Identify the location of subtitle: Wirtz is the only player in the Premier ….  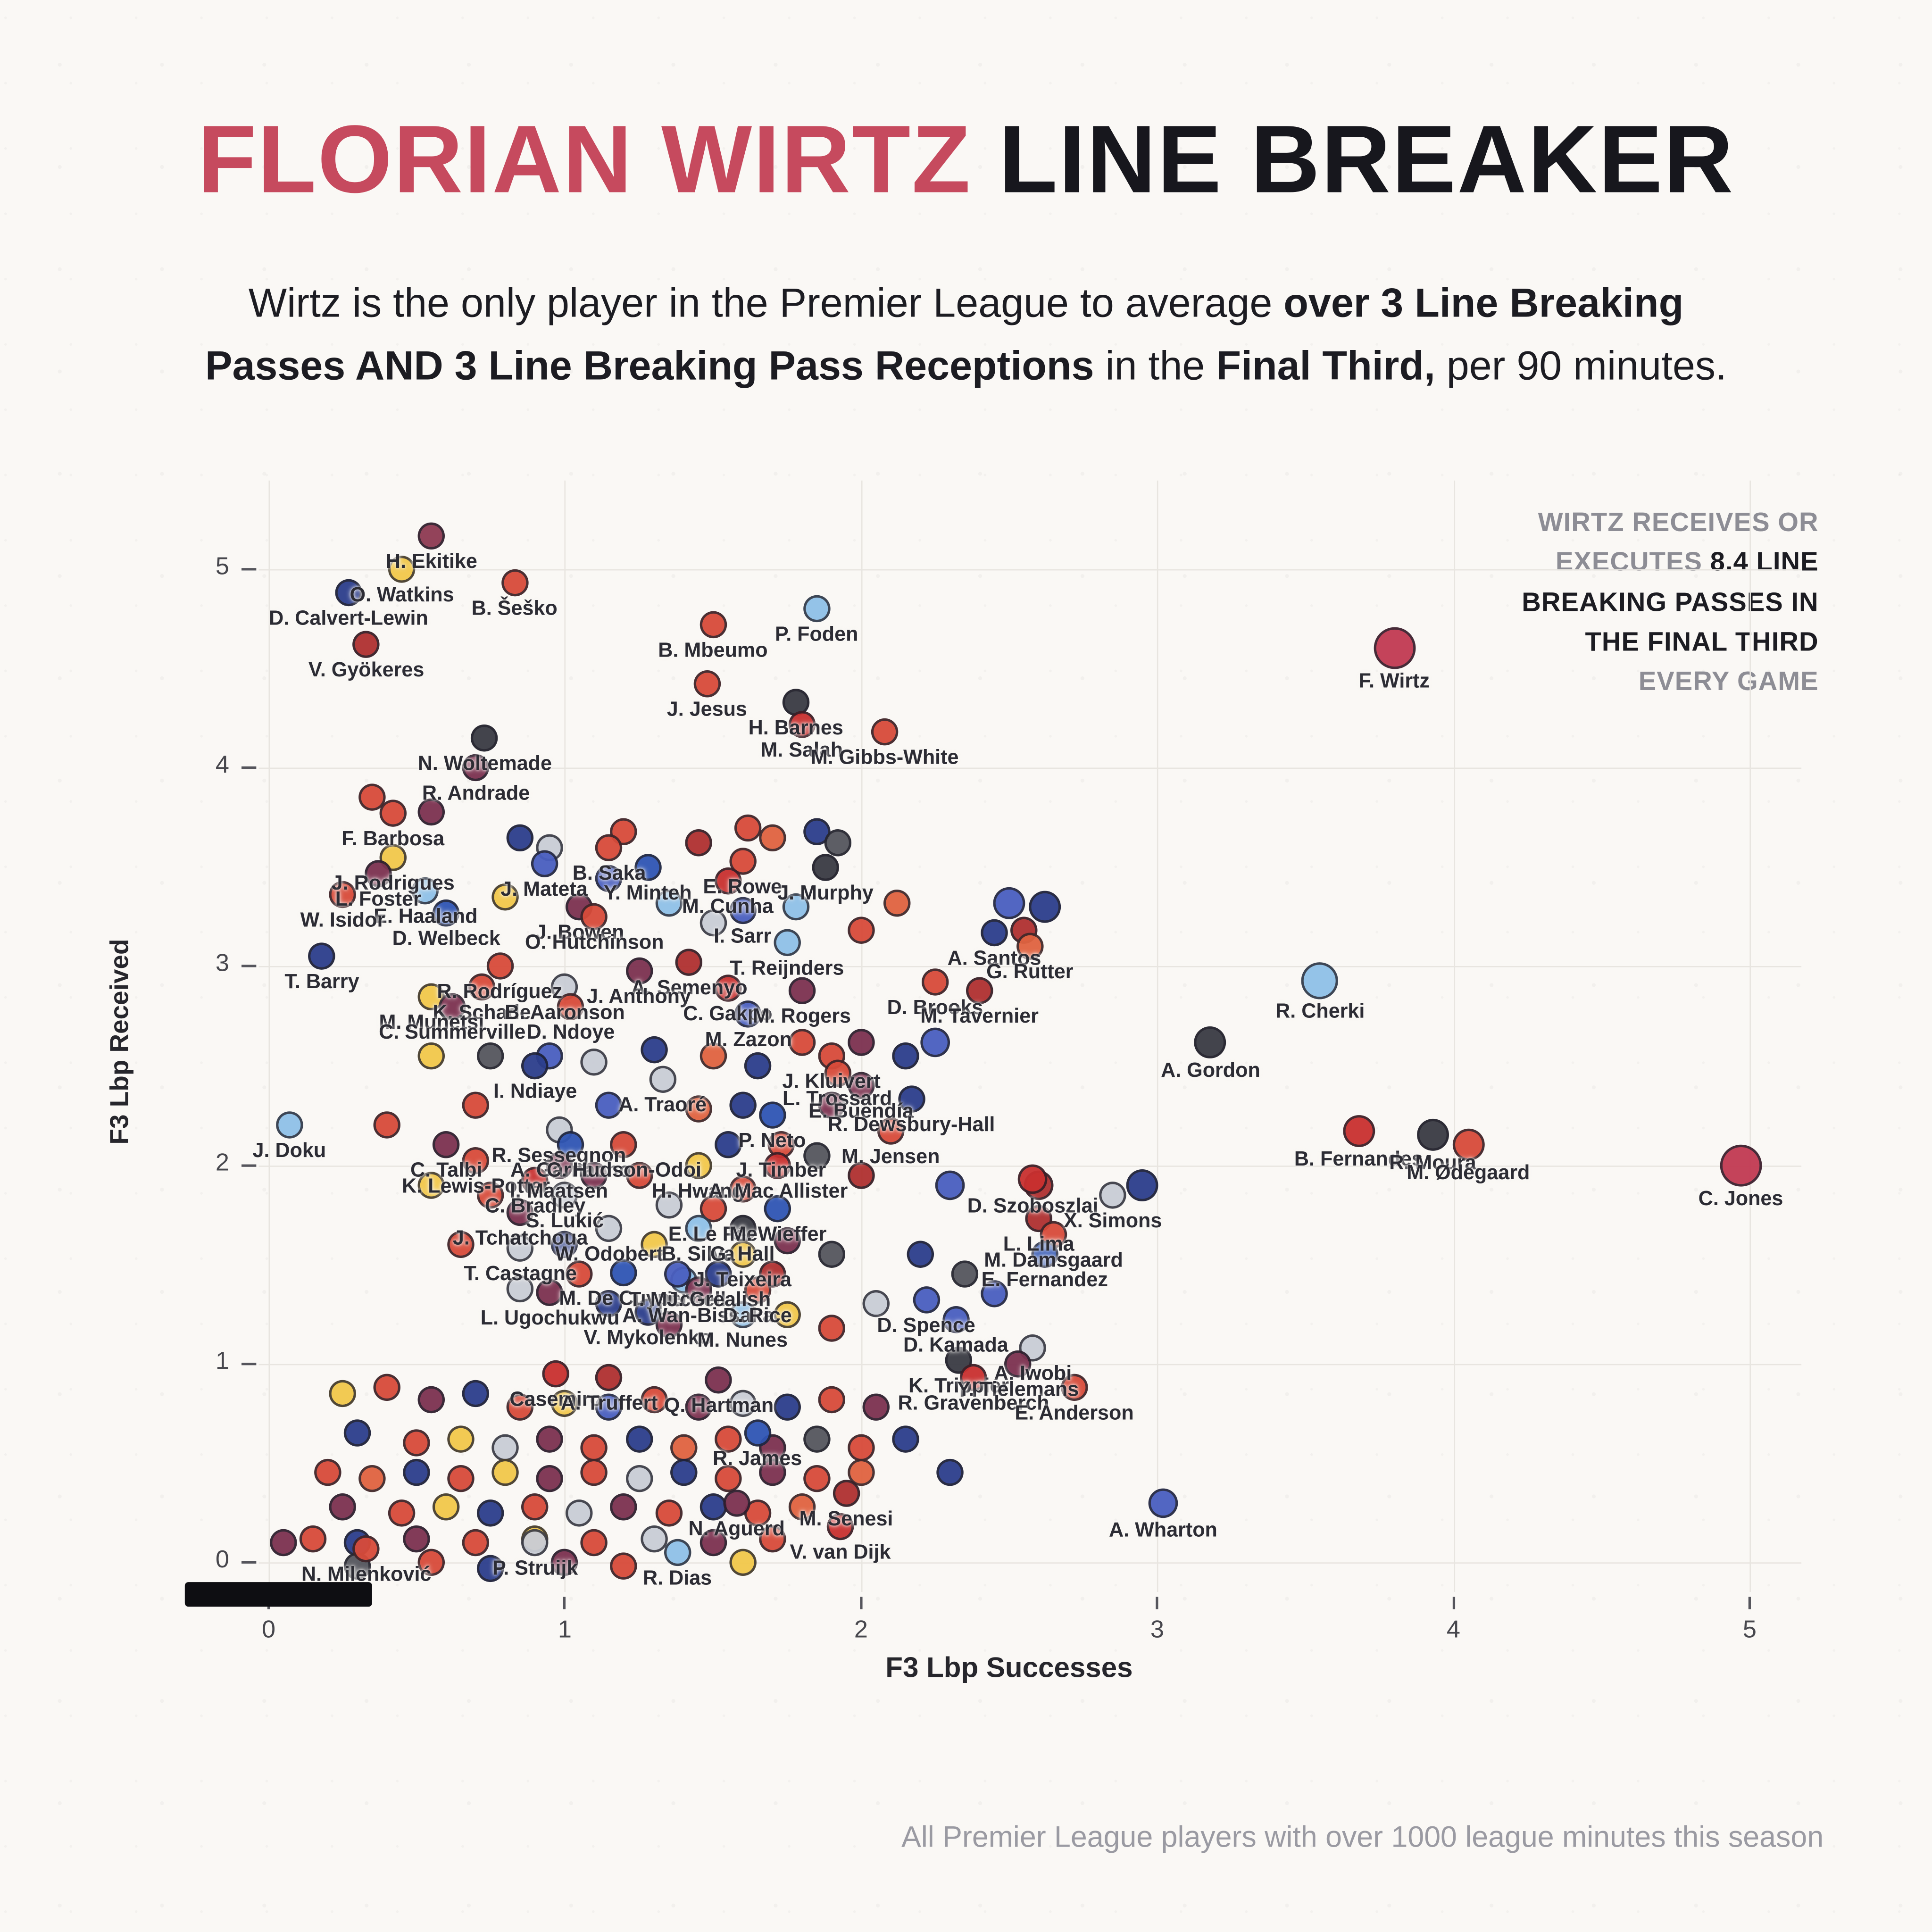
(966, 334).